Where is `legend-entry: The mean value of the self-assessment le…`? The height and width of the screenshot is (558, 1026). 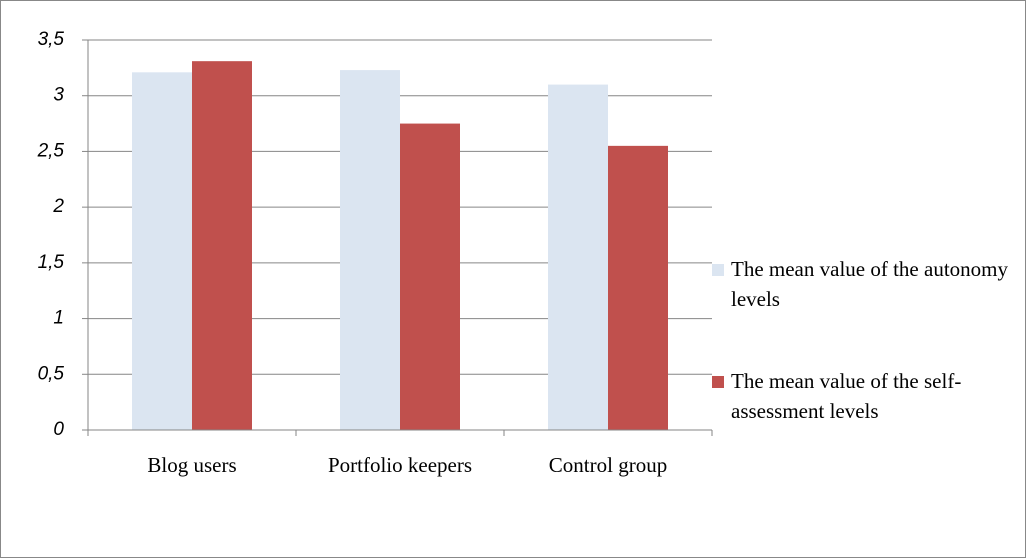 legend-entry: The mean value of the self-assessment le… is located at coordinates (865, 396).